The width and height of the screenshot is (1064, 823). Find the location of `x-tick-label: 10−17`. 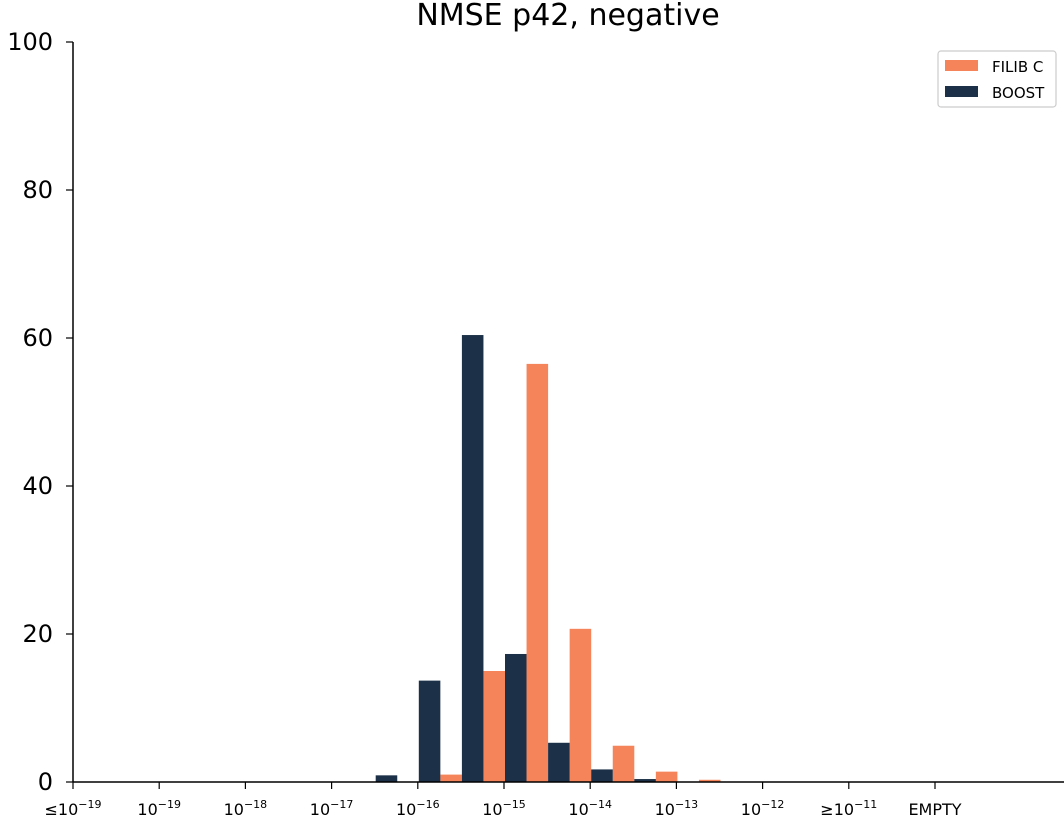

x-tick-label: 10−17 is located at coordinates (332, 808).